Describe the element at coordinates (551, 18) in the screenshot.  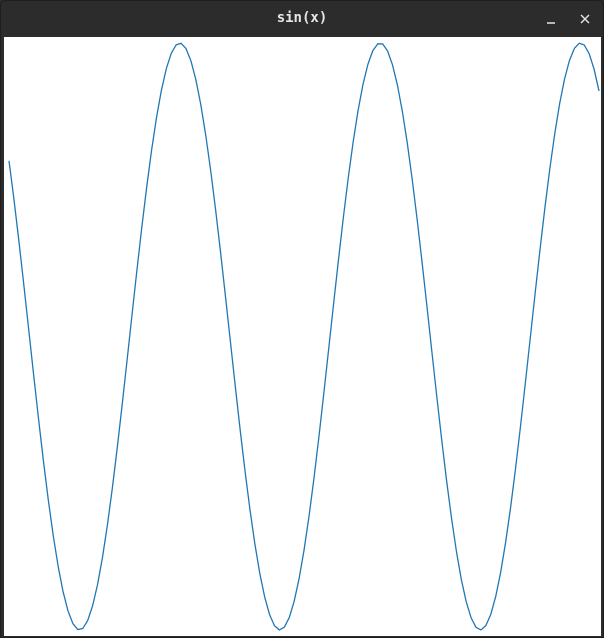
I see `minimize-button` at that location.